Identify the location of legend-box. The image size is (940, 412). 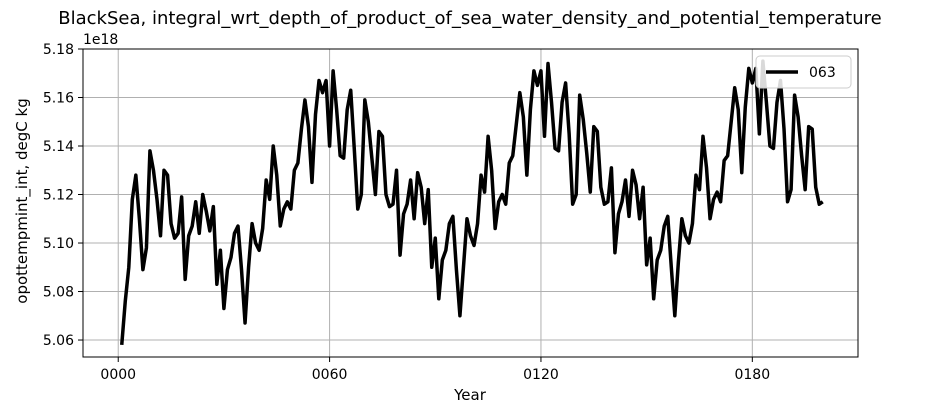
(803, 72).